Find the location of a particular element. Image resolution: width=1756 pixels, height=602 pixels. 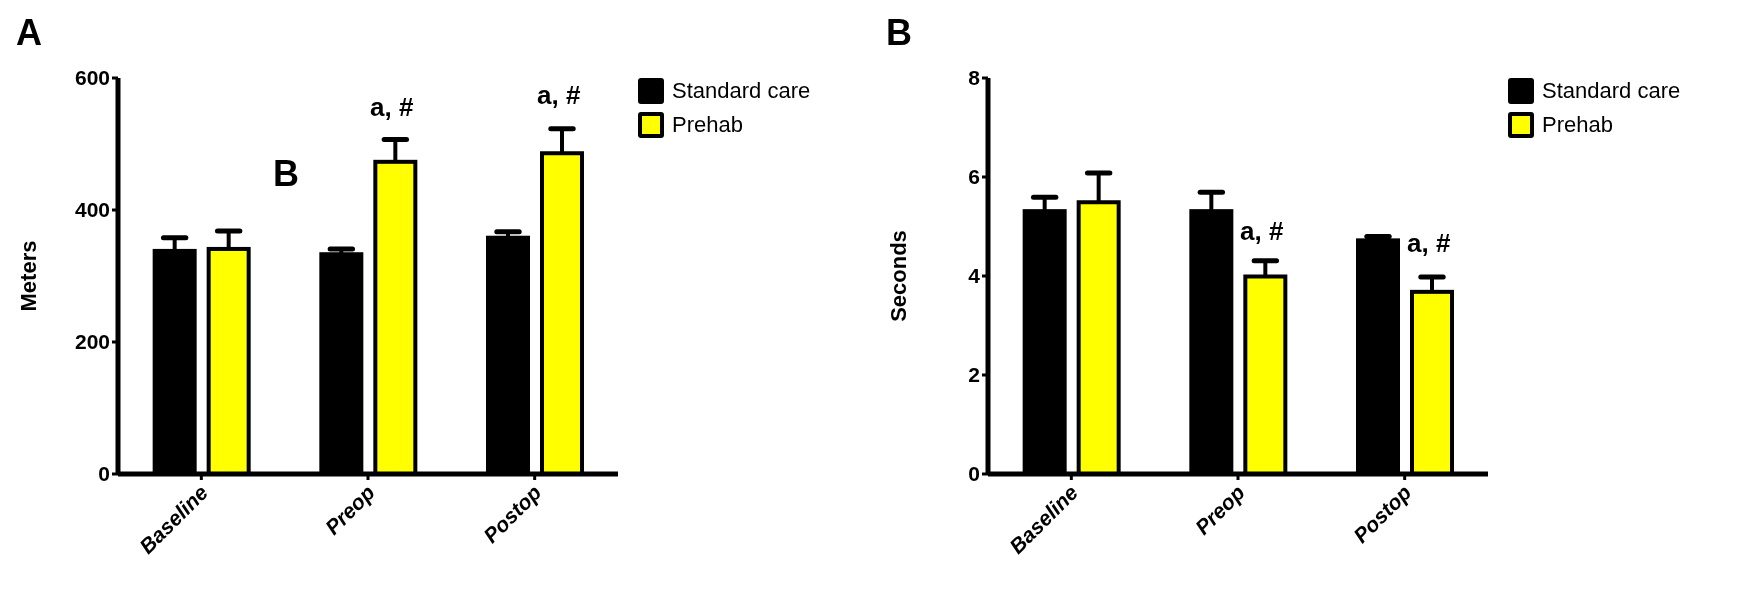

y-axis-title: Seconds is located at coordinates (898, 276).